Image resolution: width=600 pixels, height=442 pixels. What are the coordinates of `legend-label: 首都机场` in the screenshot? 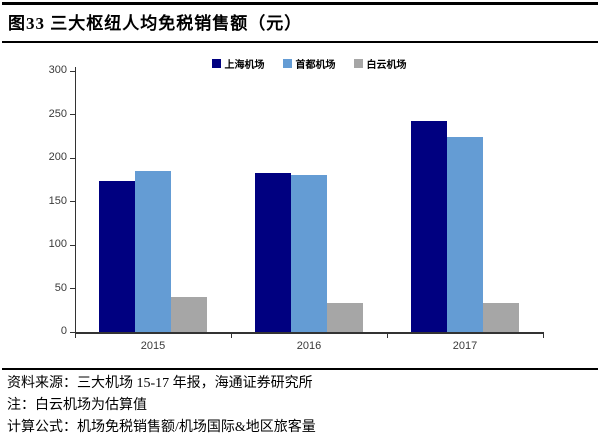 It's located at (315, 65).